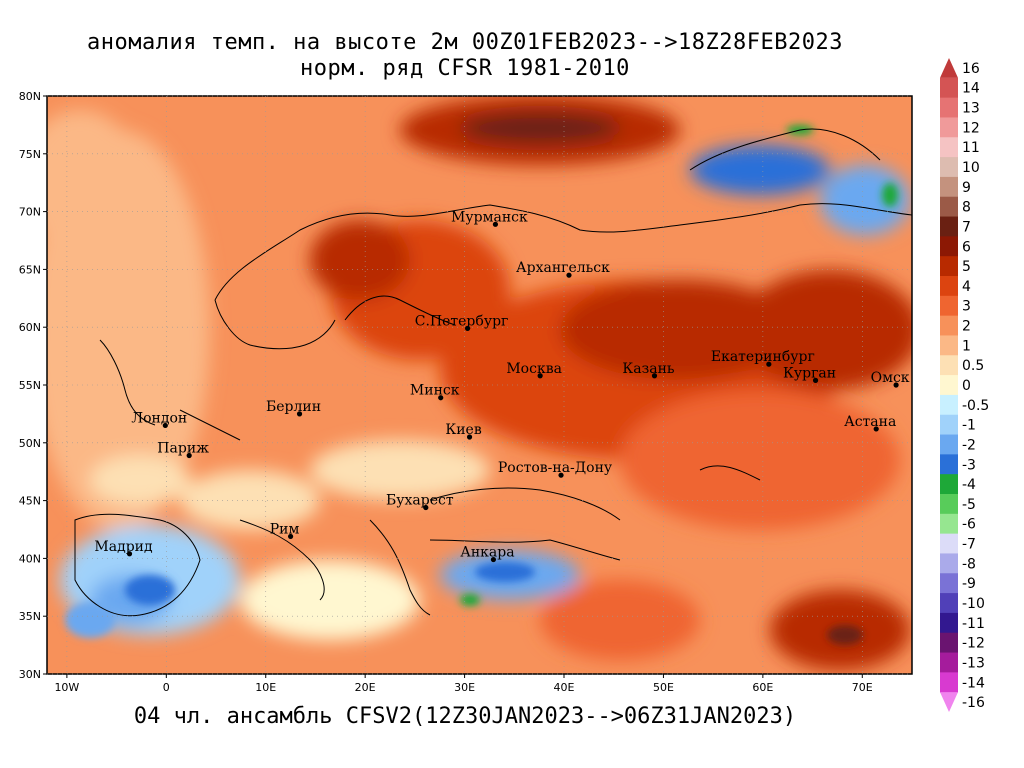 This screenshot has width=1024, height=768. What do you see at coordinates (293, 407) in the screenshot?
I see `city-label: Берлин` at bounding box center [293, 407].